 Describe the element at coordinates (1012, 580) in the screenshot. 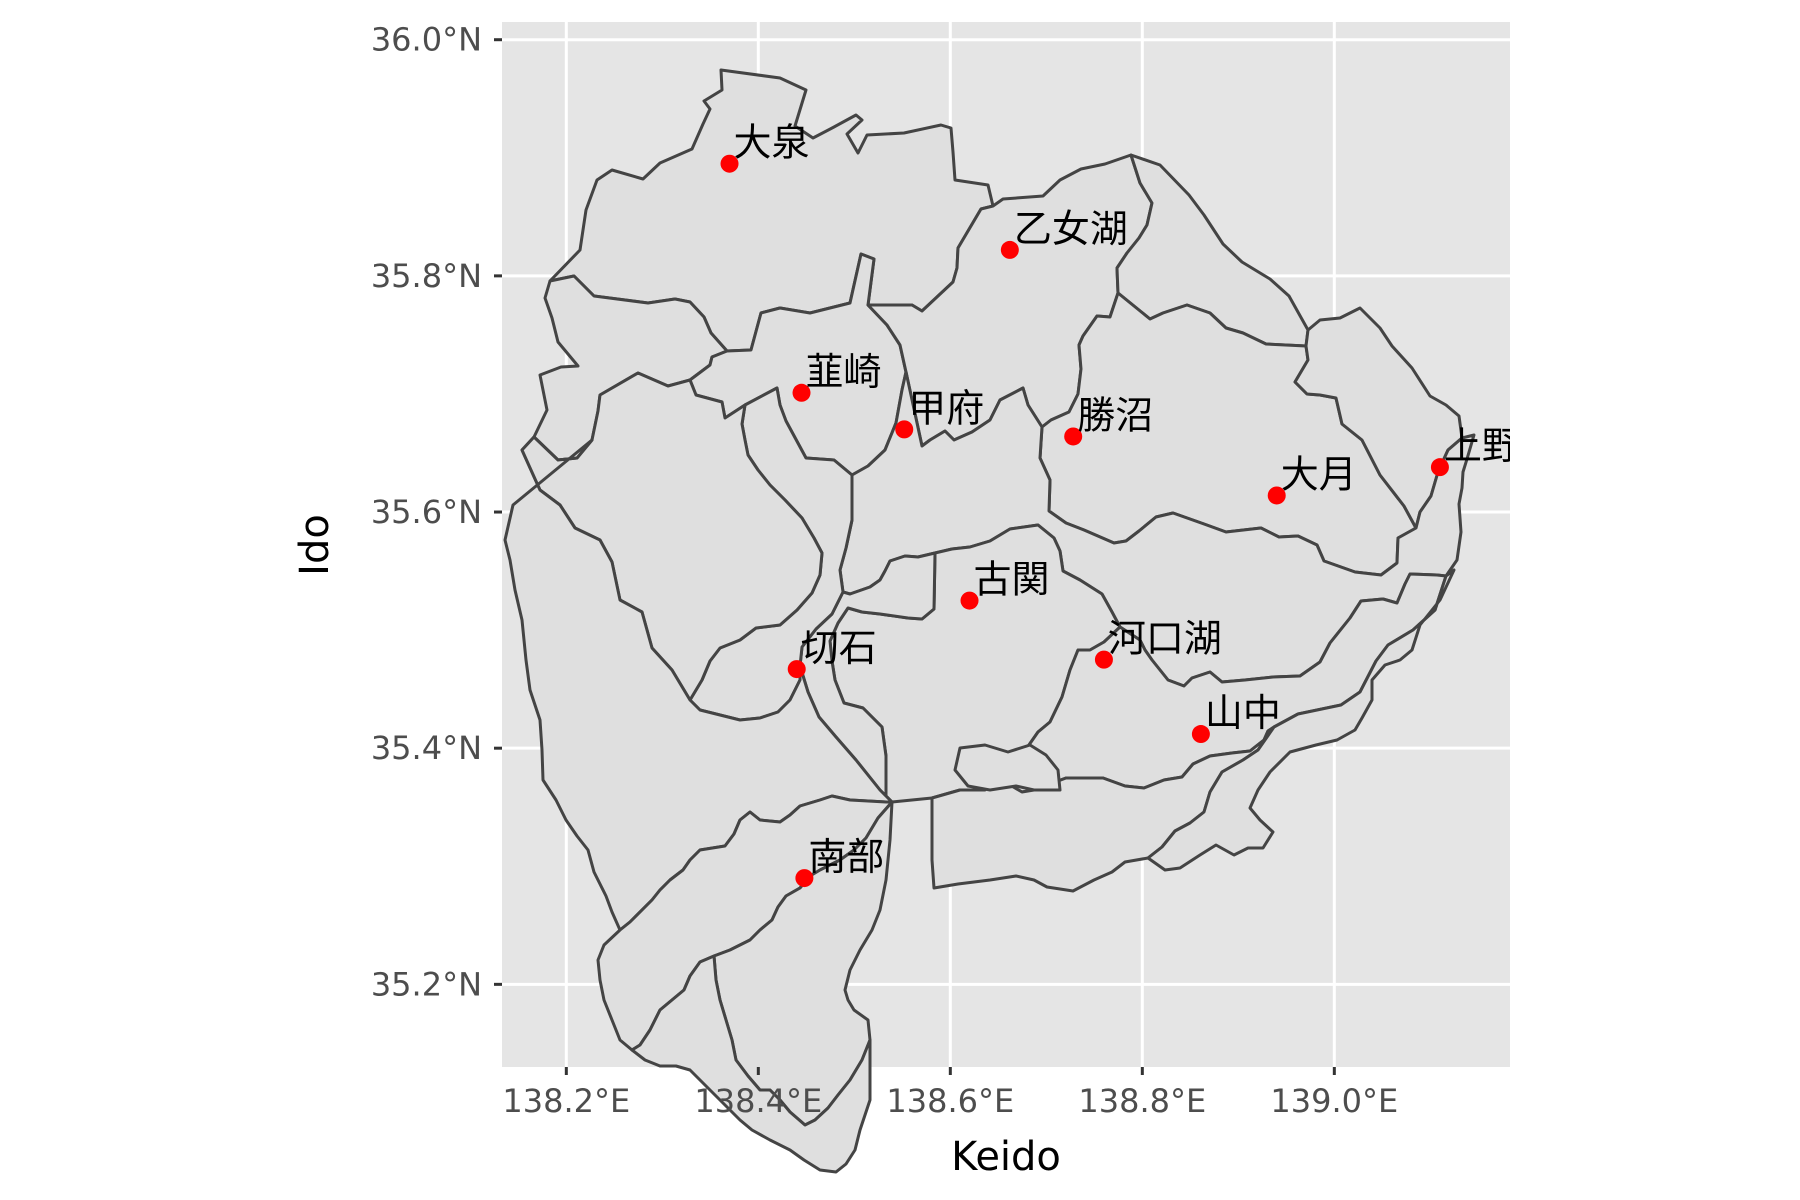

I see `place-label: 古関` at that location.